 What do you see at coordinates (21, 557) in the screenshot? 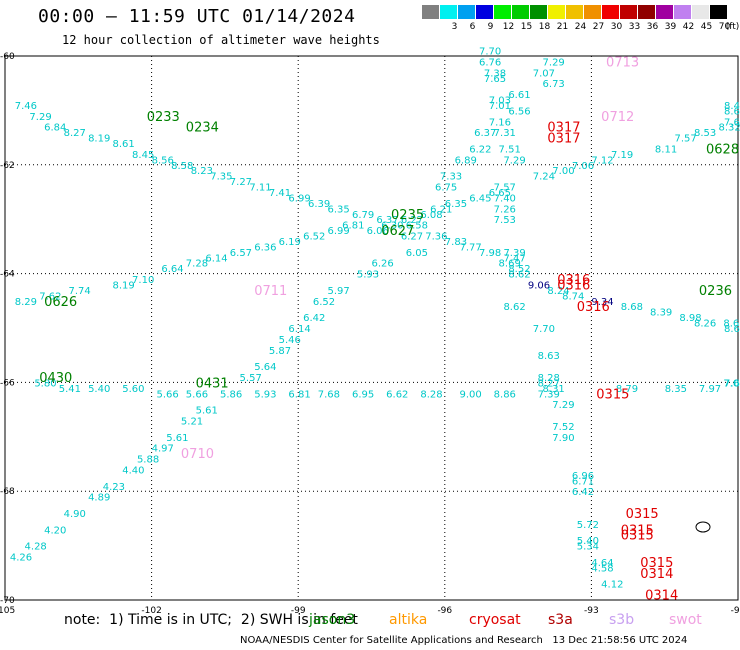
I see `swh-value: 4.26` at bounding box center [21, 557].